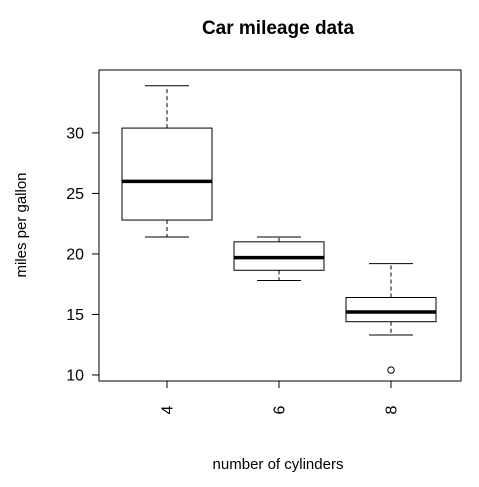 This screenshot has width=479, height=487. I want to click on chart-title: Car mileage data, so click(278, 28).